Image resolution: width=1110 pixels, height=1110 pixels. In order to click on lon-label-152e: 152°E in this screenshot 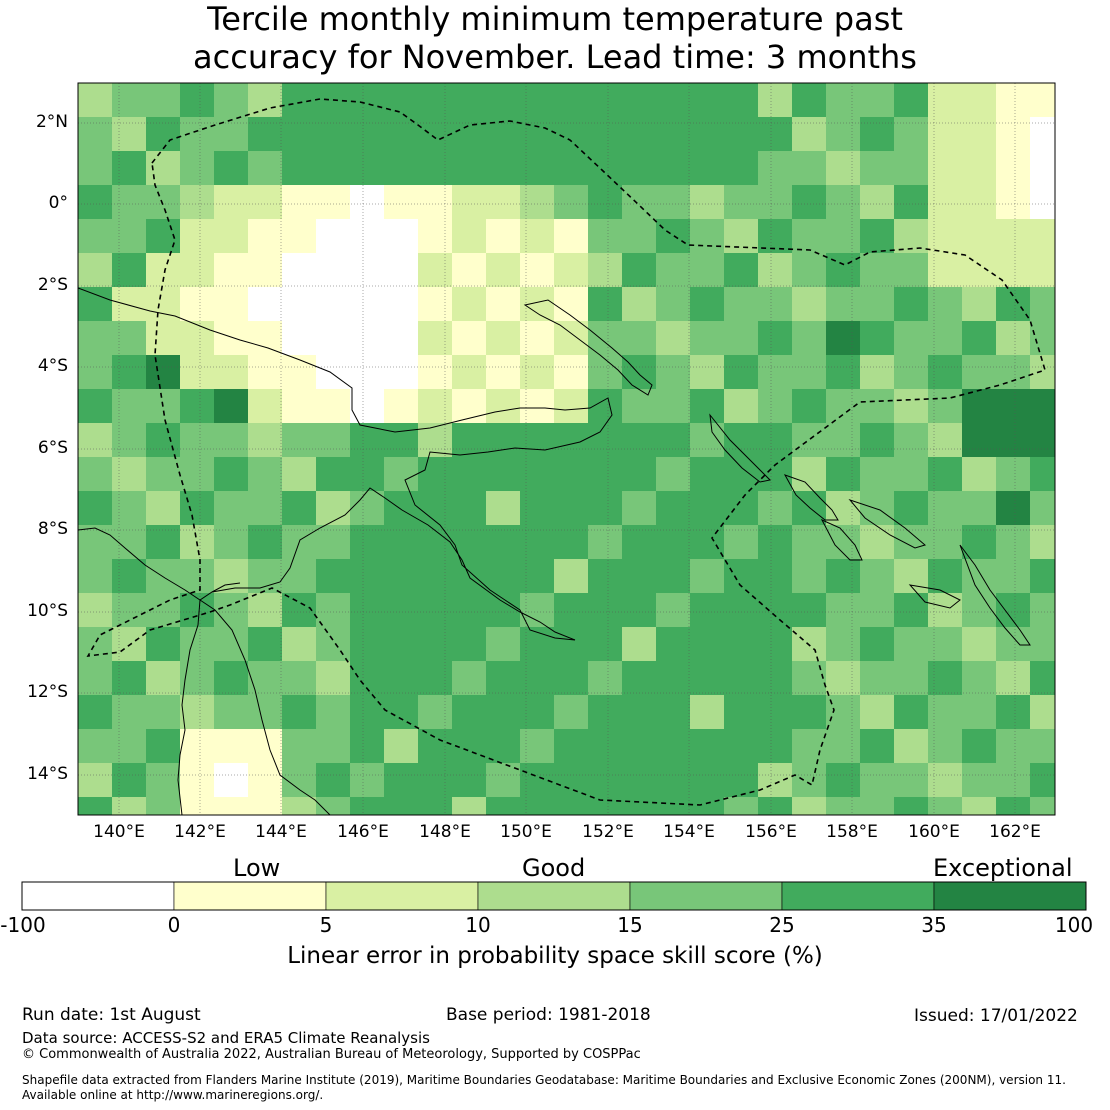, I will do `click(608, 832)`.